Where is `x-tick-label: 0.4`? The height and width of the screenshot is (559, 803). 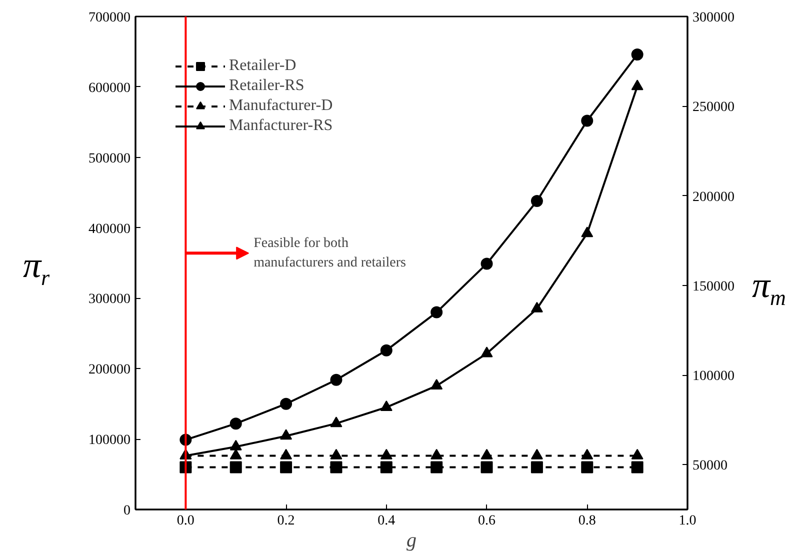
x-tick-label: 0.4 is located at coordinates (387, 521).